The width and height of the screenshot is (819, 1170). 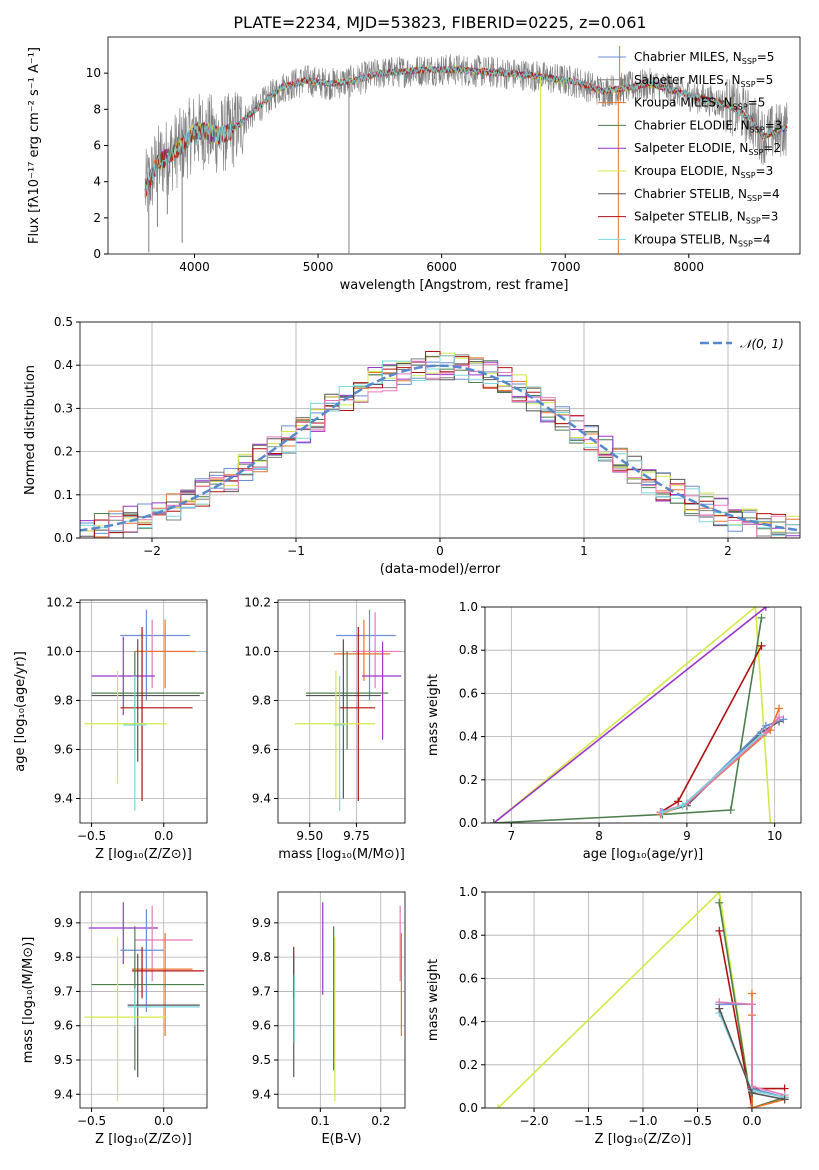 I want to click on y-tick-label: 6, so click(x=97, y=146).